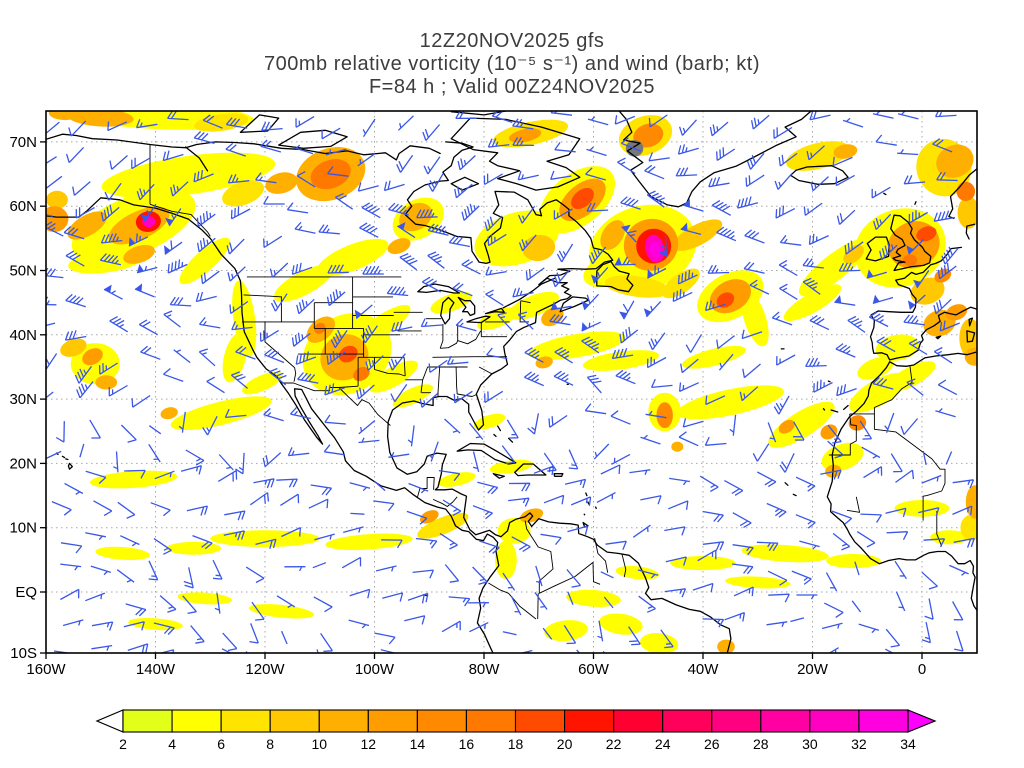 The image size is (1024, 768). What do you see at coordinates (23, 399) in the screenshot?
I see `lat-tick-label: 30N` at bounding box center [23, 399].